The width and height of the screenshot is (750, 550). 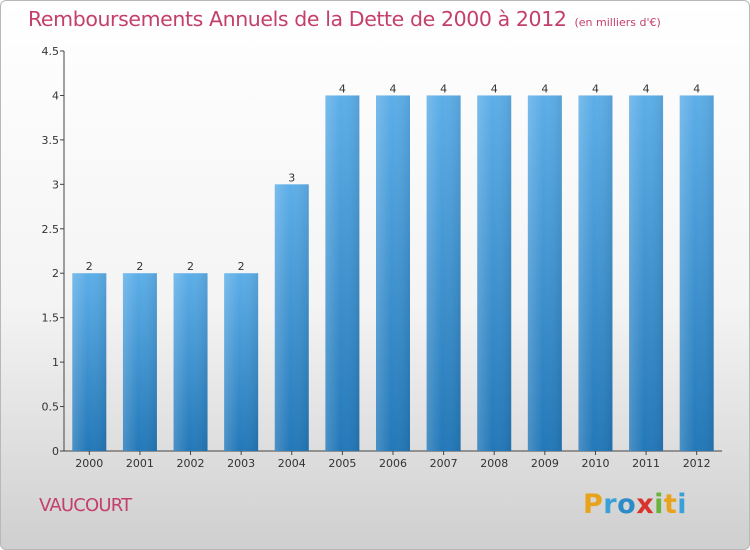 What do you see at coordinates (89, 463) in the screenshot?
I see `x-tick-label: 2000` at bounding box center [89, 463].